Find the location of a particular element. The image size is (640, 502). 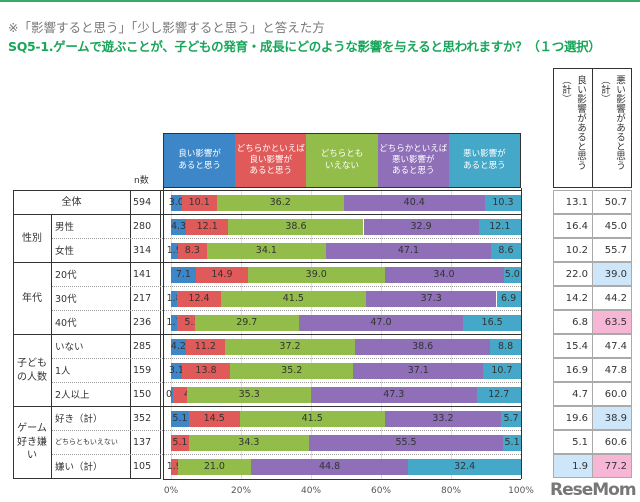

bad-total-value: 63.5 is located at coordinates (612, 322).